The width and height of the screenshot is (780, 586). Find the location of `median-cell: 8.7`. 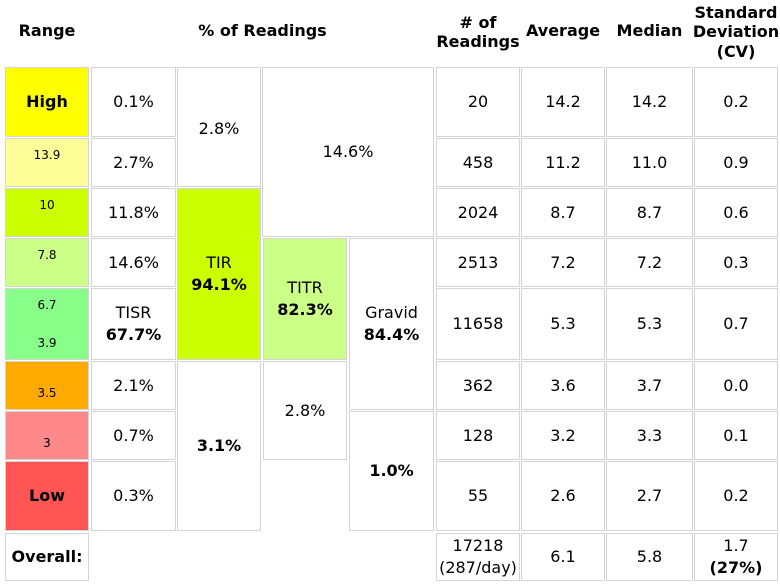

median-cell: 8.7 is located at coordinates (649, 212).